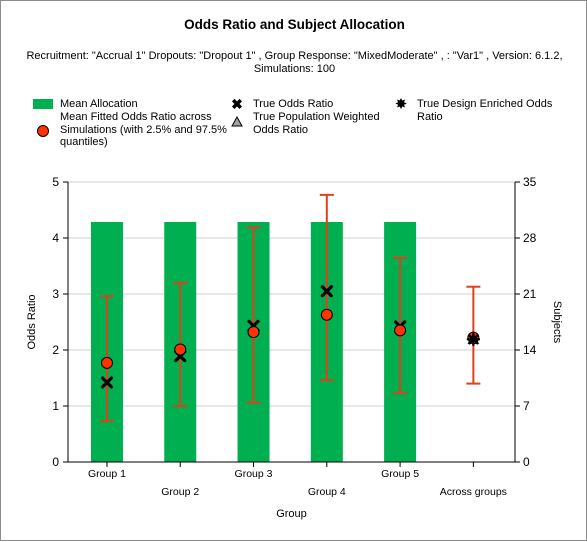  I want to click on left-tick-label: 1, so click(55, 406).